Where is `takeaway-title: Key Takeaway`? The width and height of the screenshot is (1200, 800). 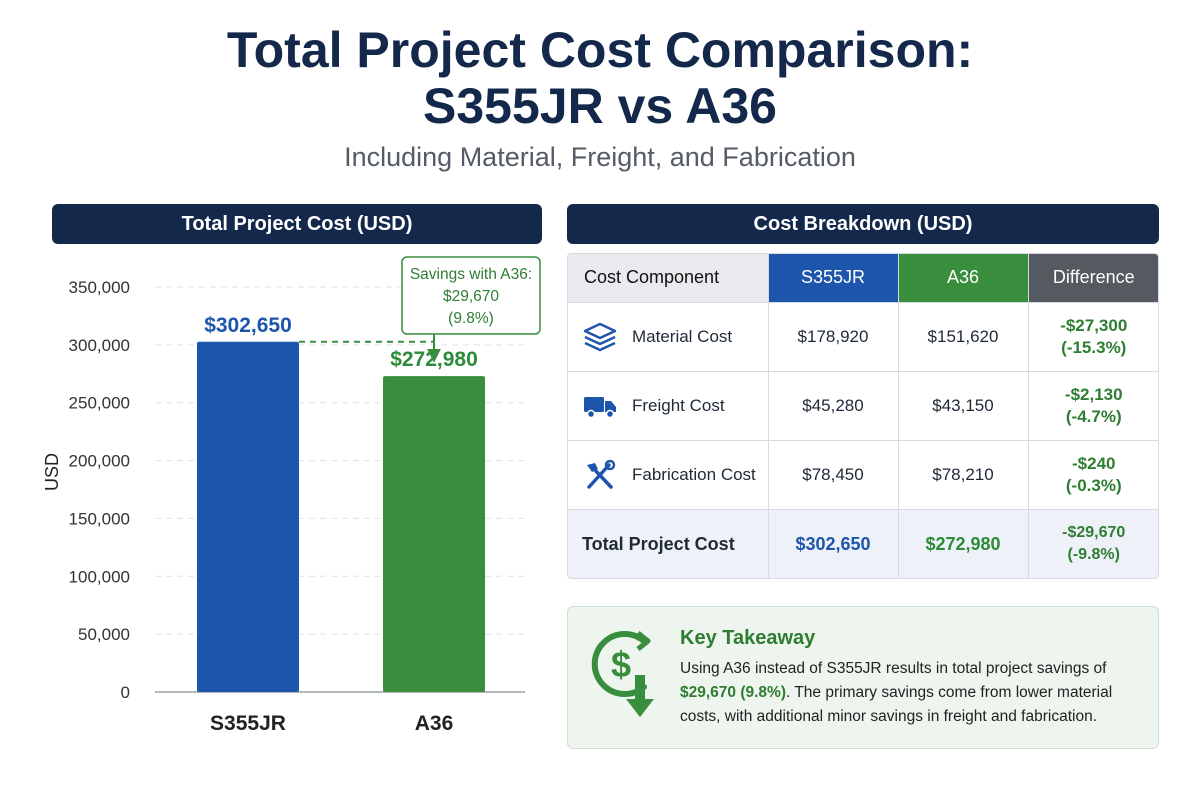 takeaway-title: Key Takeaway is located at coordinates (748, 638).